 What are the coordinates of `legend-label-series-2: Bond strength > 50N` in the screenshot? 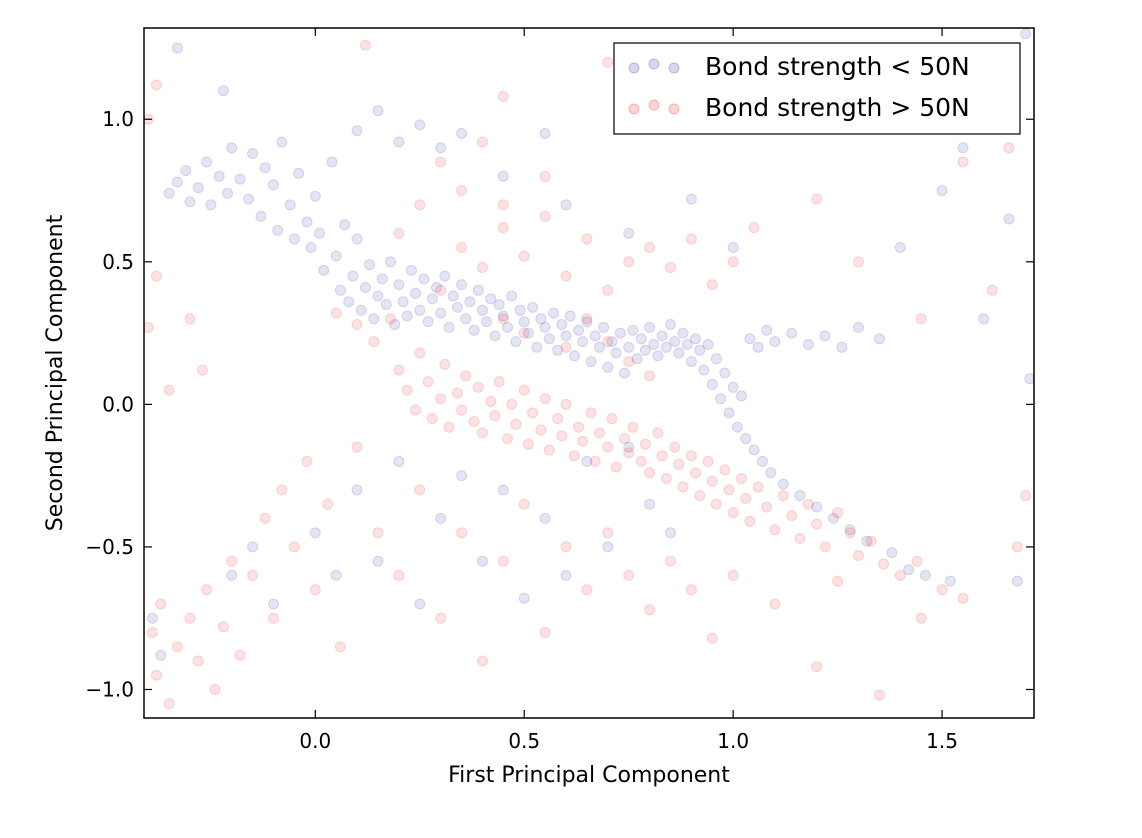 It's located at (837, 107).